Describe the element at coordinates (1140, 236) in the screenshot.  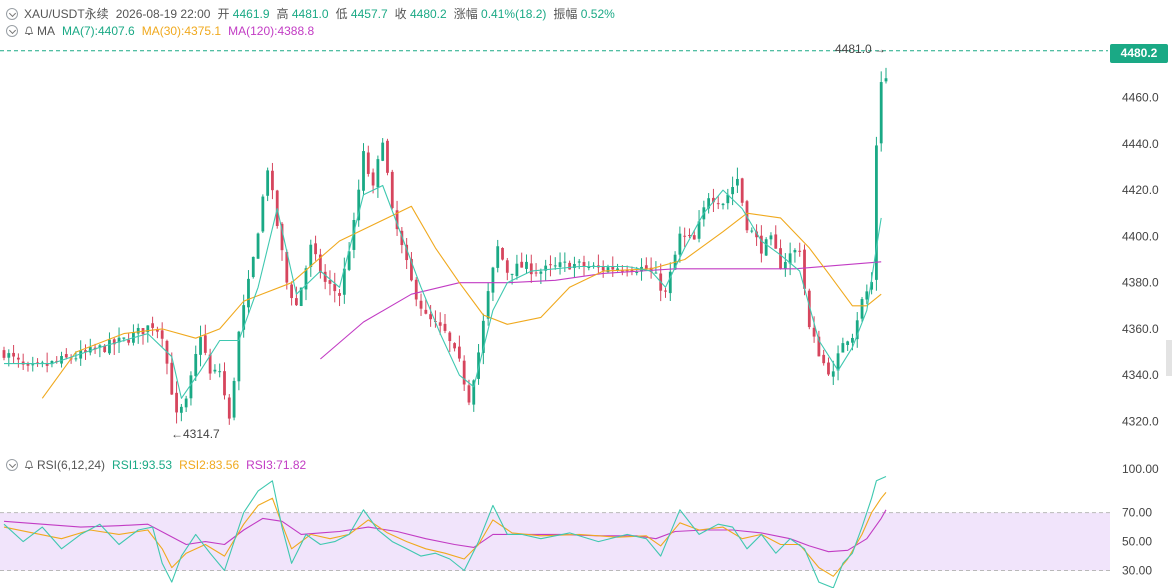
I see `y-tick-label: 4400.0` at that location.